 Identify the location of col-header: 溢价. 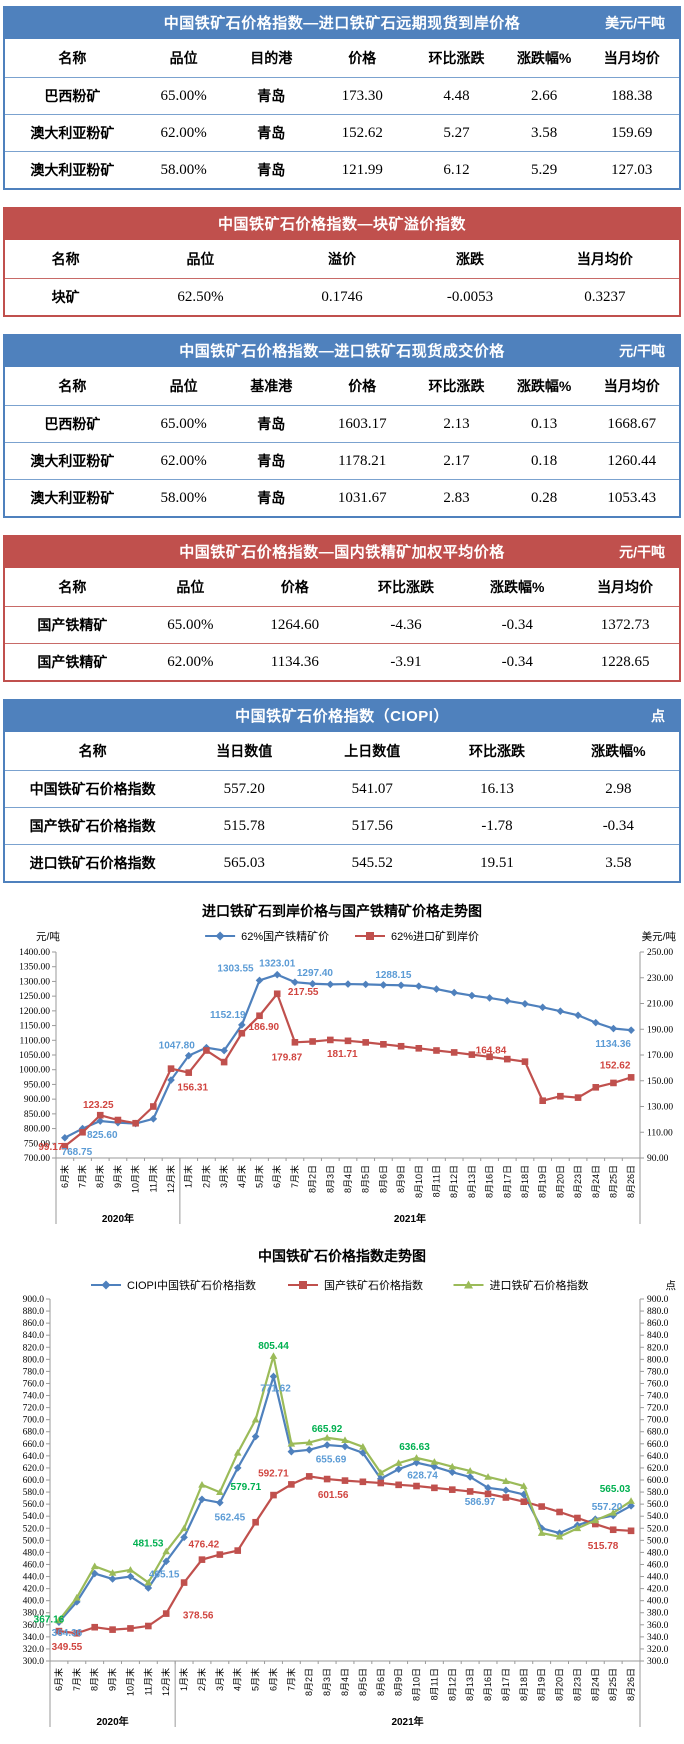
(342, 259).